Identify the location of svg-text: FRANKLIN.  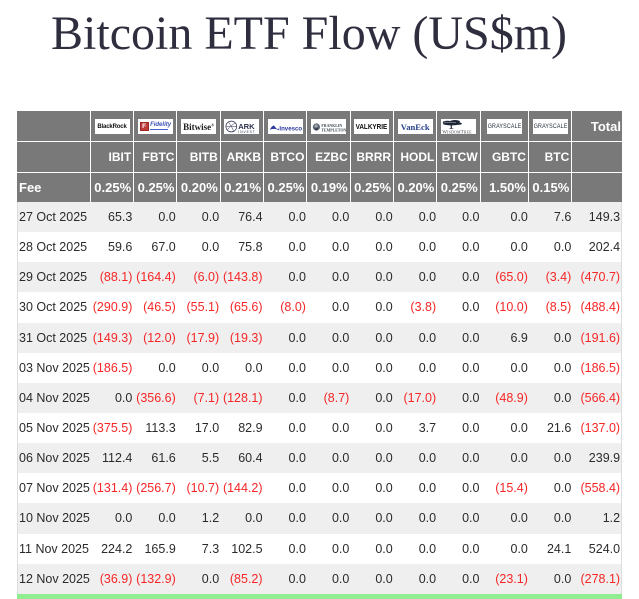
(331, 125).